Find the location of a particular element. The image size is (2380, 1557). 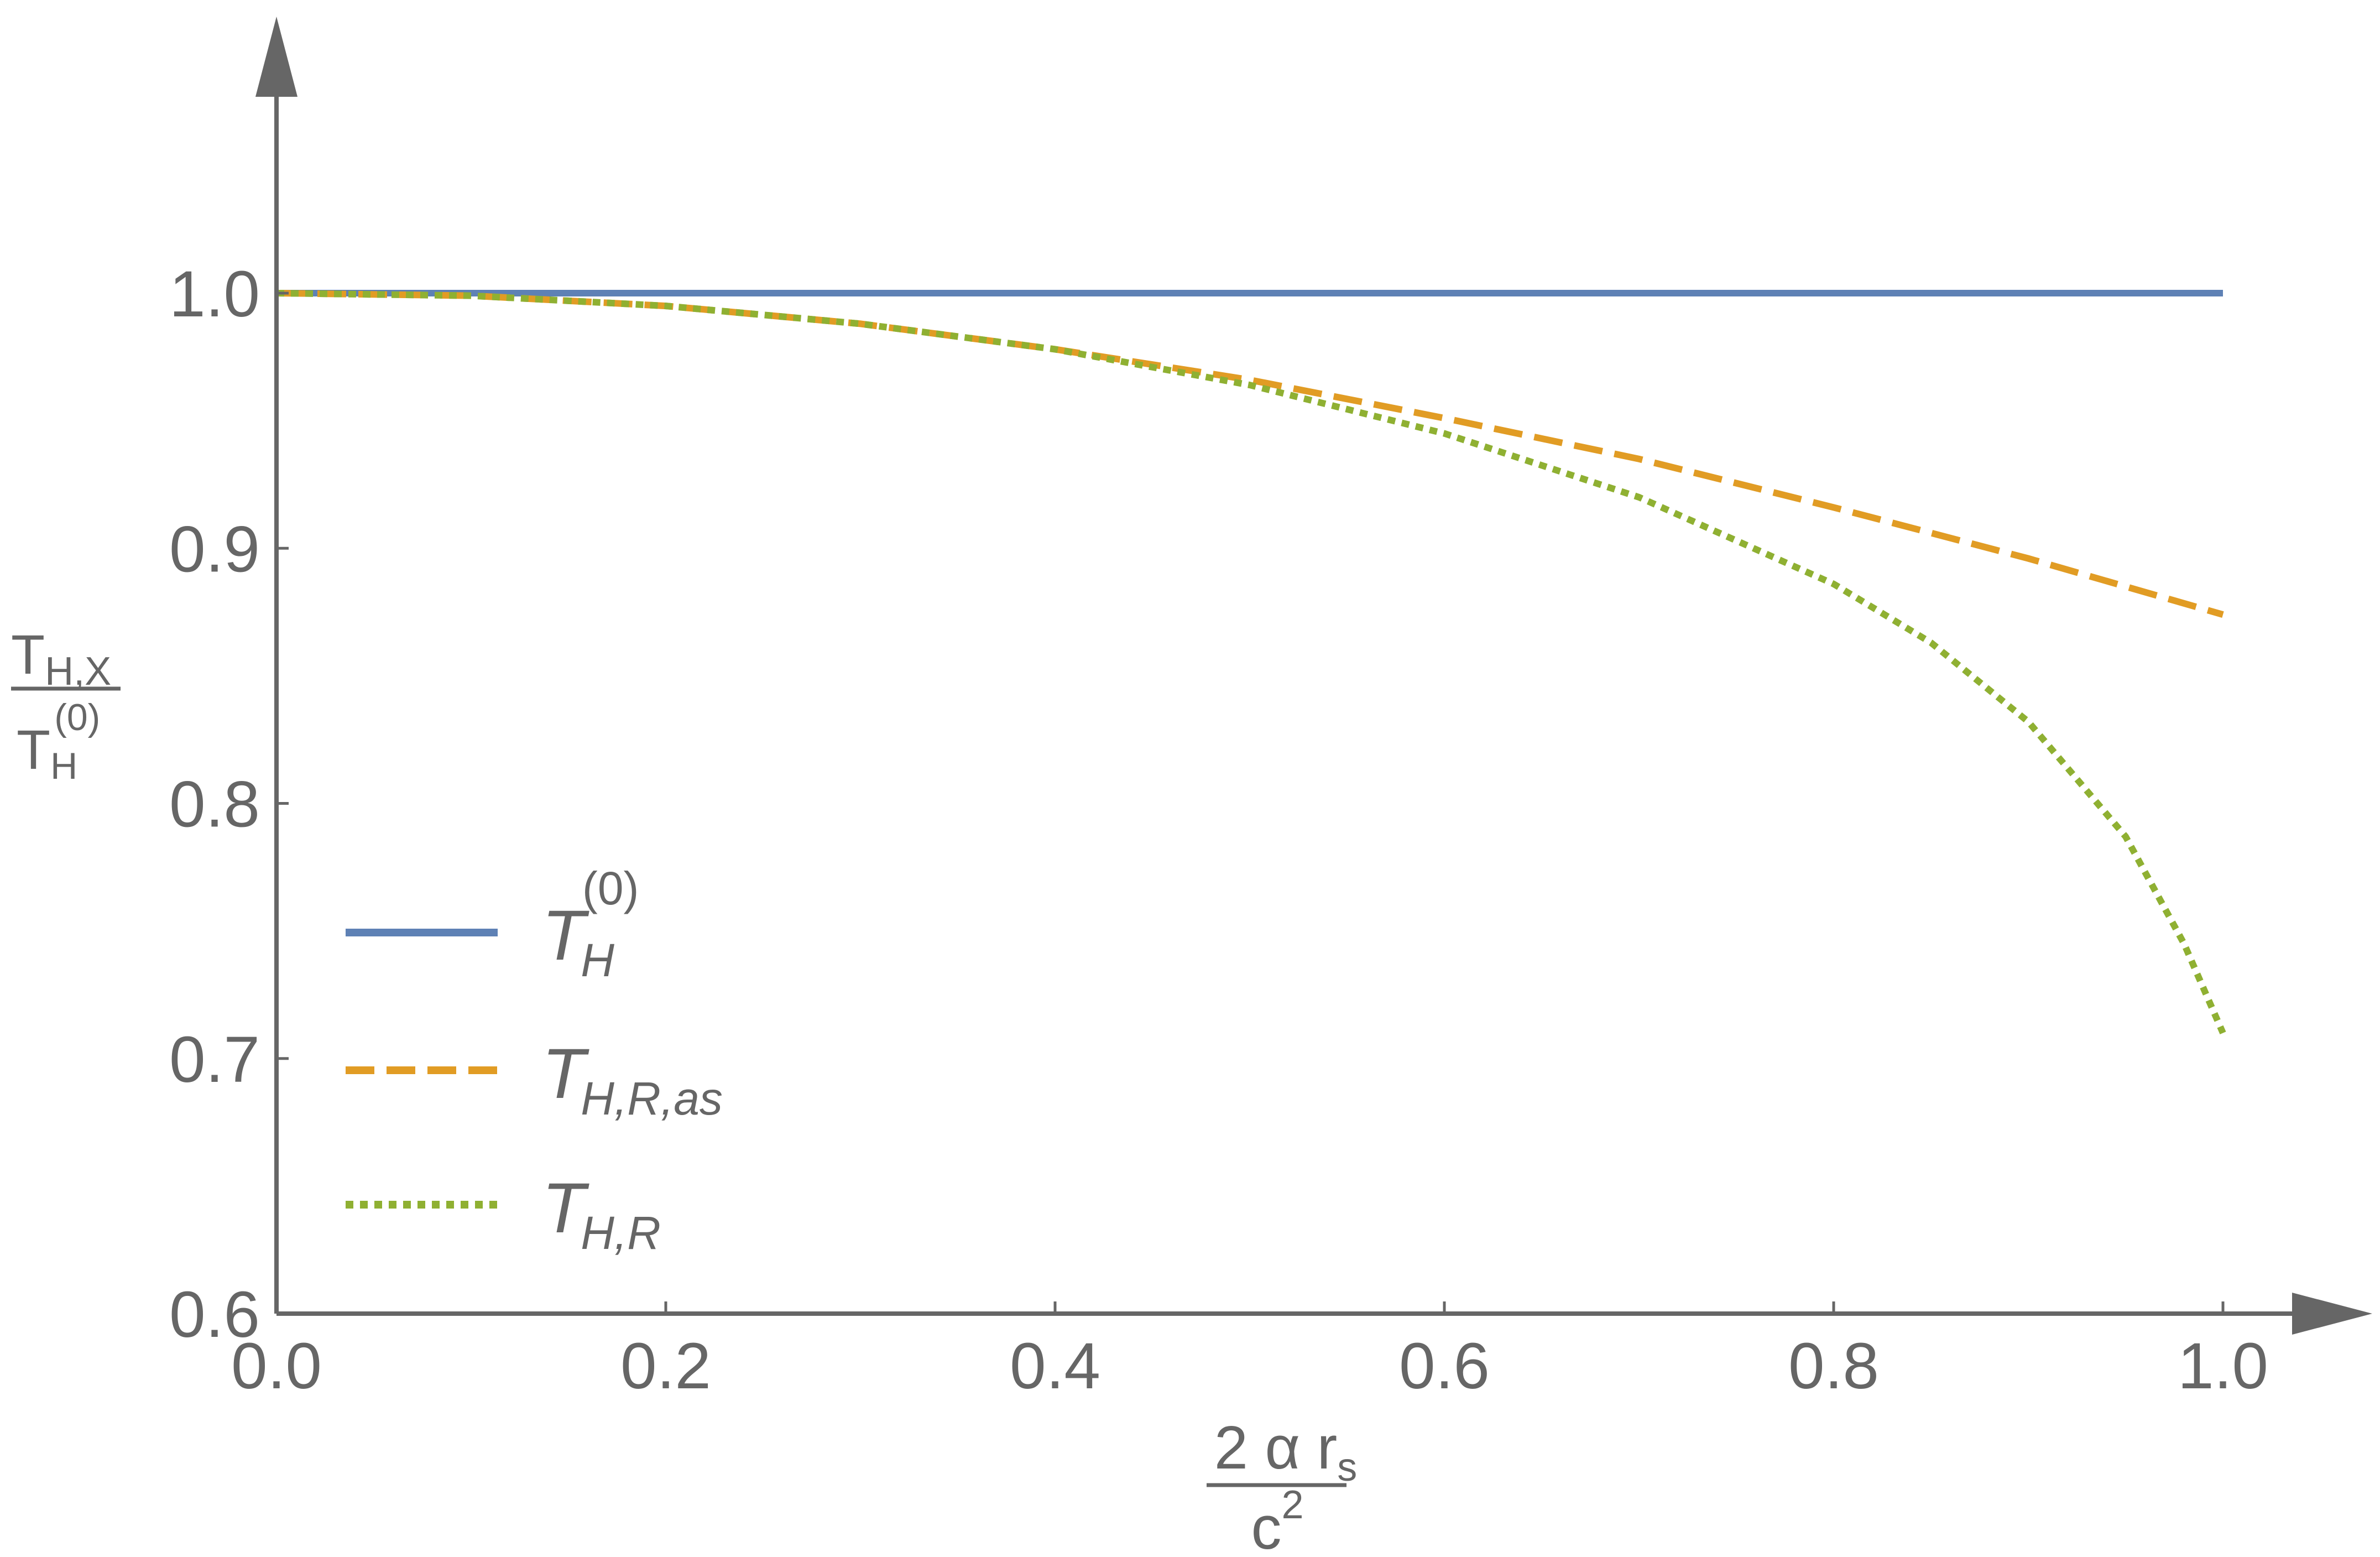

x-axis-arrow is located at coordinates (2332, 1314).